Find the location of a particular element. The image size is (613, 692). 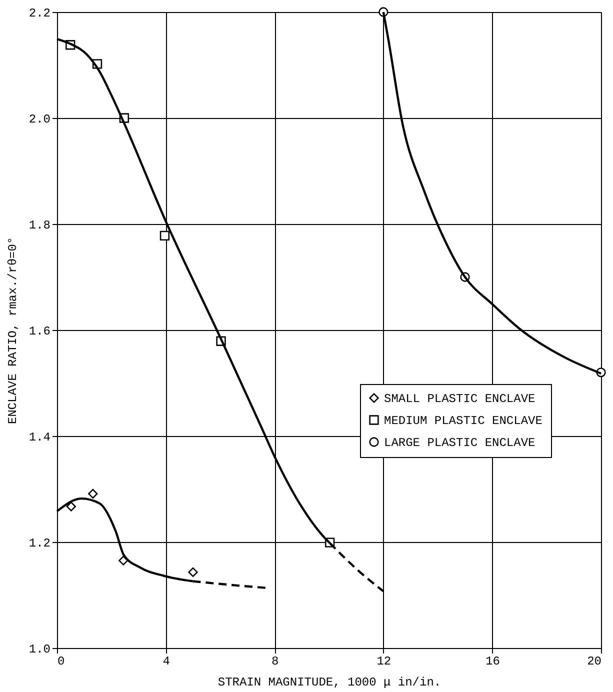

x-tick-label: 16 is located at coordinates (492, 661).